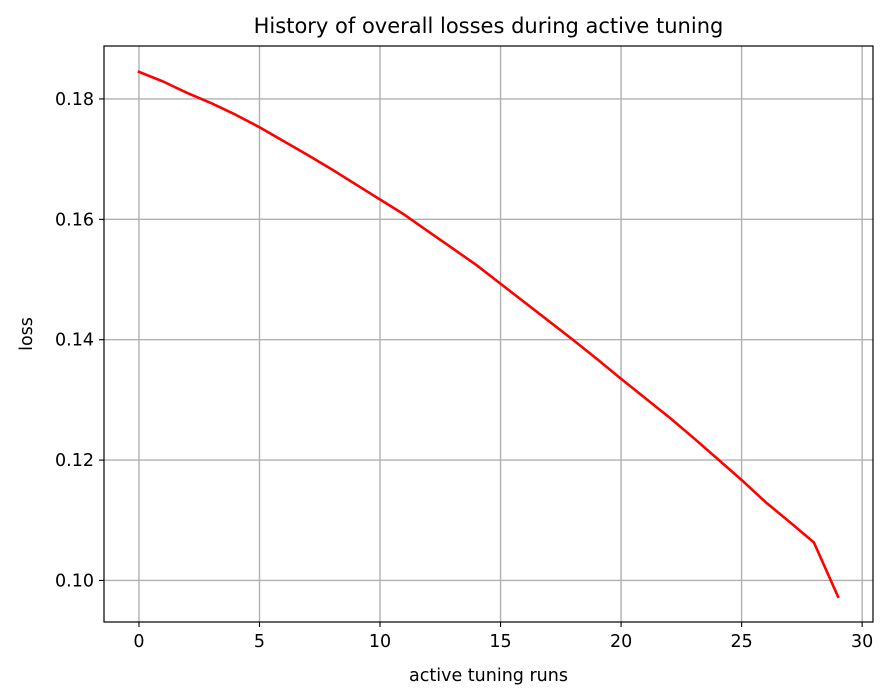 Image resolution: width=889 pixels, height=700 pixels. What do you see at coordinates (27, 334) in the screenshot?
I see `y-axis-label: loss` at bounding box center [27, 334].